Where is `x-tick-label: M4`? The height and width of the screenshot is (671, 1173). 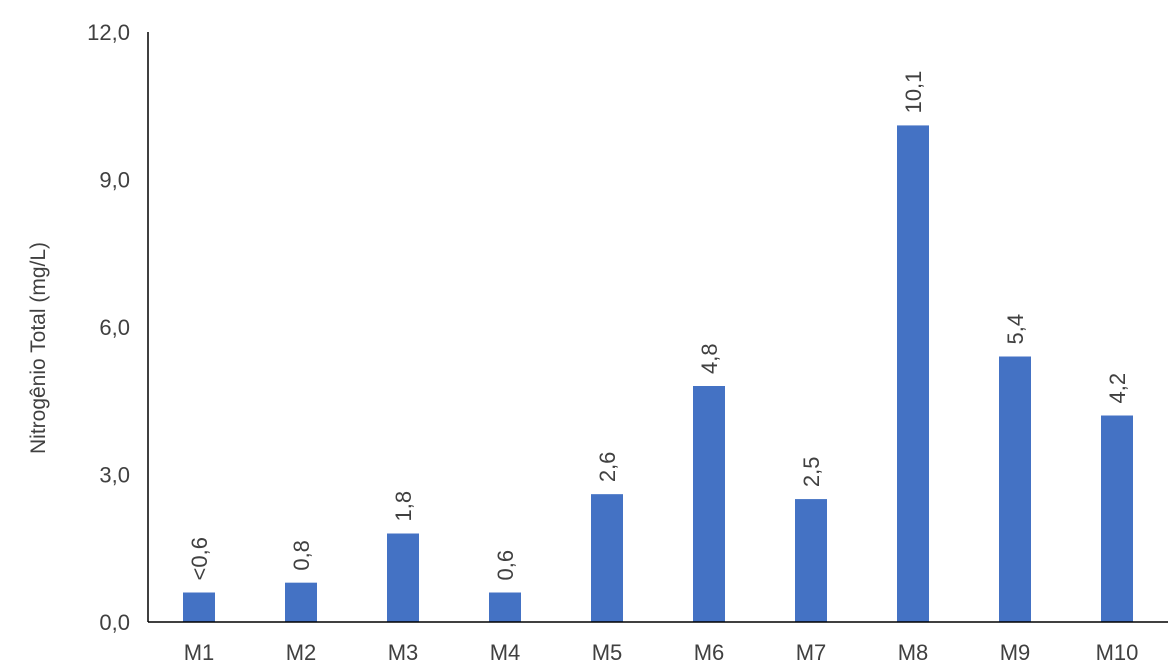 x-tick-label: M4 is located at coordinates (505, 652).